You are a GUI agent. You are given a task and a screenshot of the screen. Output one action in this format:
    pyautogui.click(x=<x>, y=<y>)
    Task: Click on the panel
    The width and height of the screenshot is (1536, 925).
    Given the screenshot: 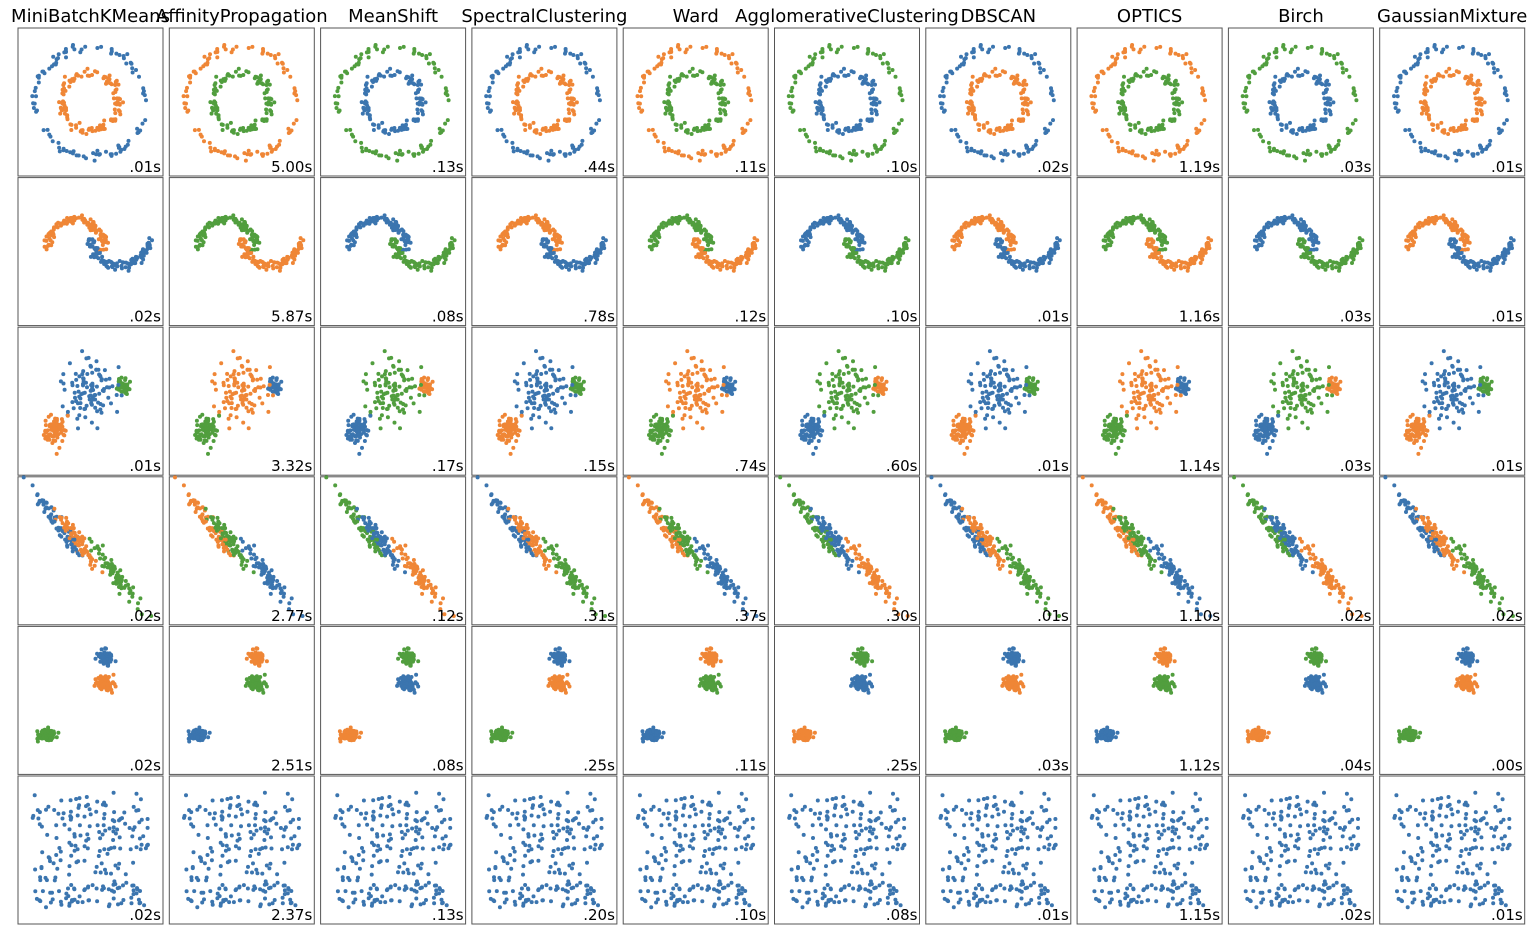 What is the action you would take?
    pyautogui.click(x=1300, y=102)
    